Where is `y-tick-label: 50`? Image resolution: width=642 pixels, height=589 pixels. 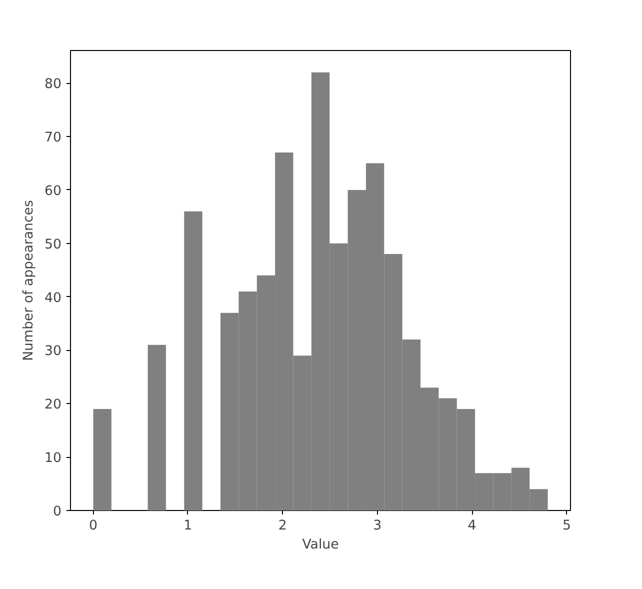
y-tick-label: 50 is located at coordinates (53, 244).